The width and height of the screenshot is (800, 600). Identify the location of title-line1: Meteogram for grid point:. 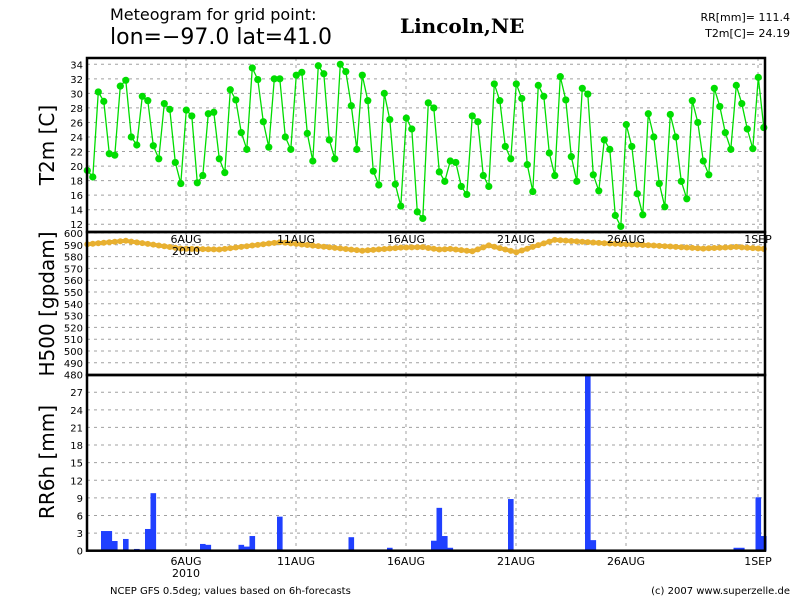
(213, 14).